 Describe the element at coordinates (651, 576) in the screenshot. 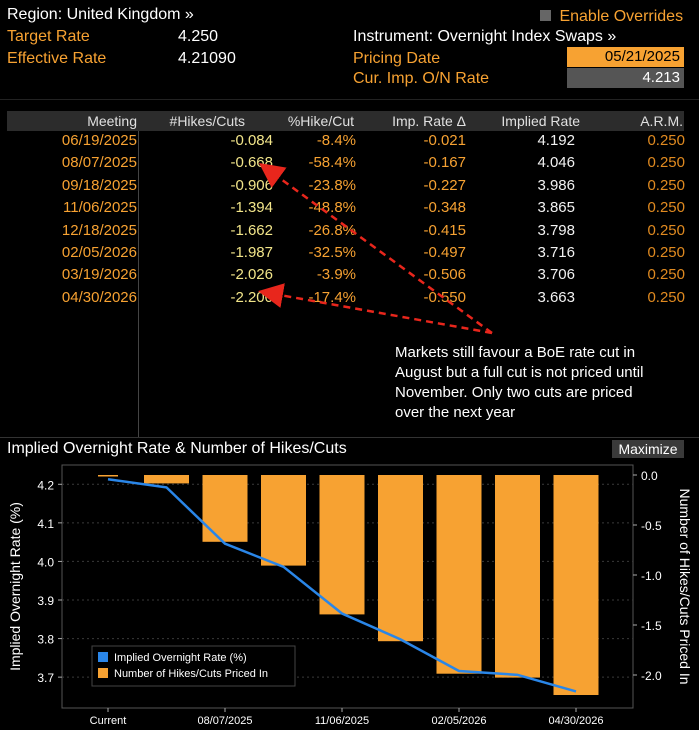

I see `y2-tick-label: -1.0` at that location.